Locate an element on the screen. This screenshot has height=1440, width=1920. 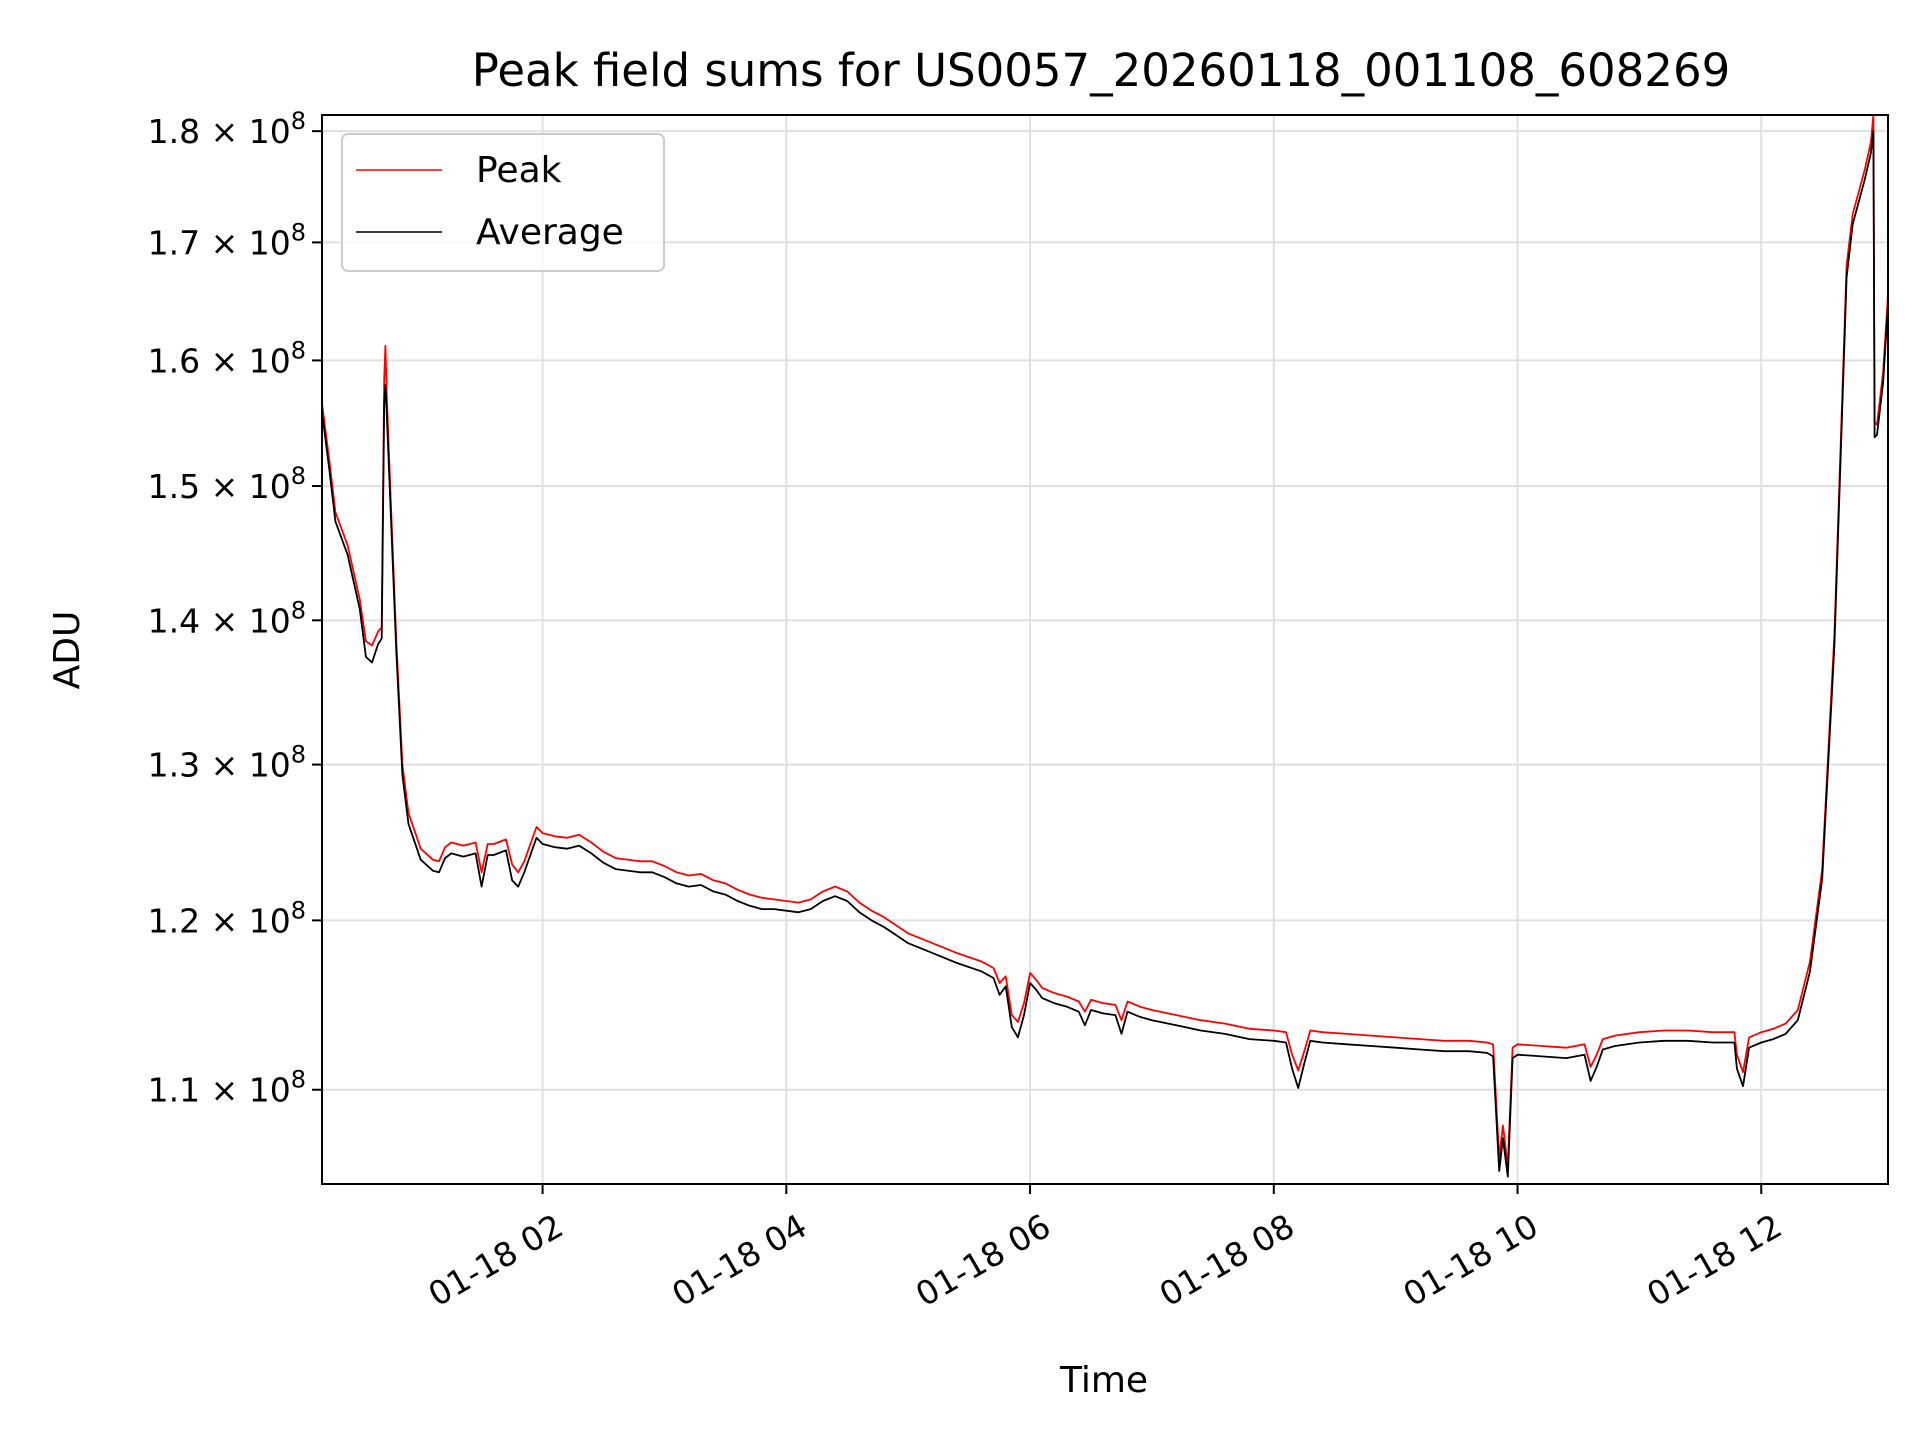
x-tick-label-4: 01-18 10 is located at coordinates (1471, 1260).